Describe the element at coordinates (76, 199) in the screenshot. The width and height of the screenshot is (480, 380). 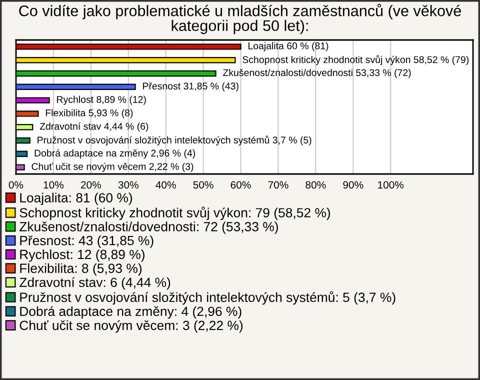
I see `legend-label: Loajalita: 81 (60 %)` at that location.